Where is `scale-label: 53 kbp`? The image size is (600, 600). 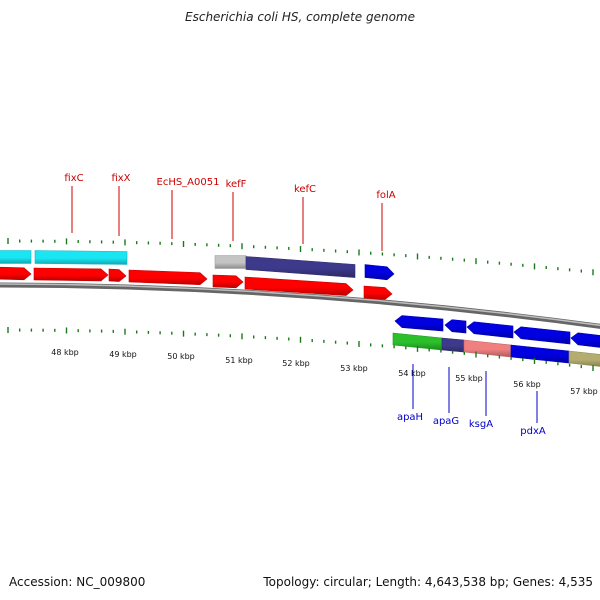 scale-label: 53 kbp is located at coordinates (354, 368).